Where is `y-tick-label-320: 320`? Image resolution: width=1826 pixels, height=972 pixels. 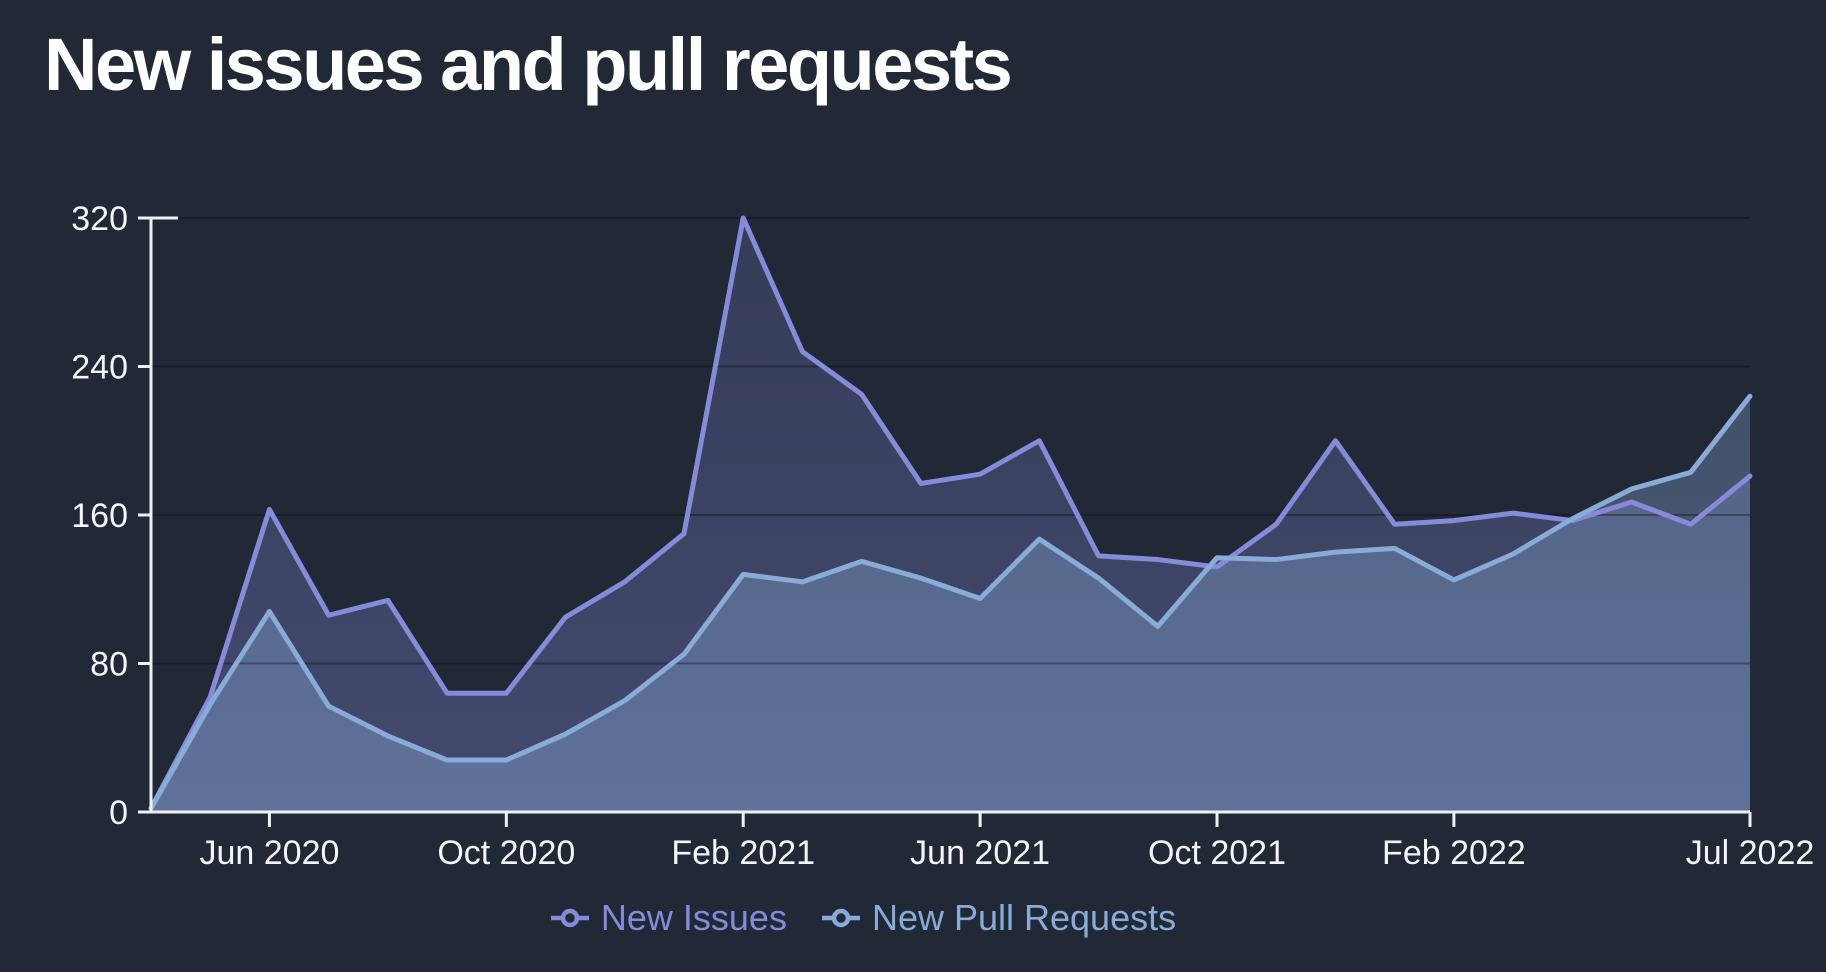 y-tick-label-320: 320 is located at coordinates (99, 219).